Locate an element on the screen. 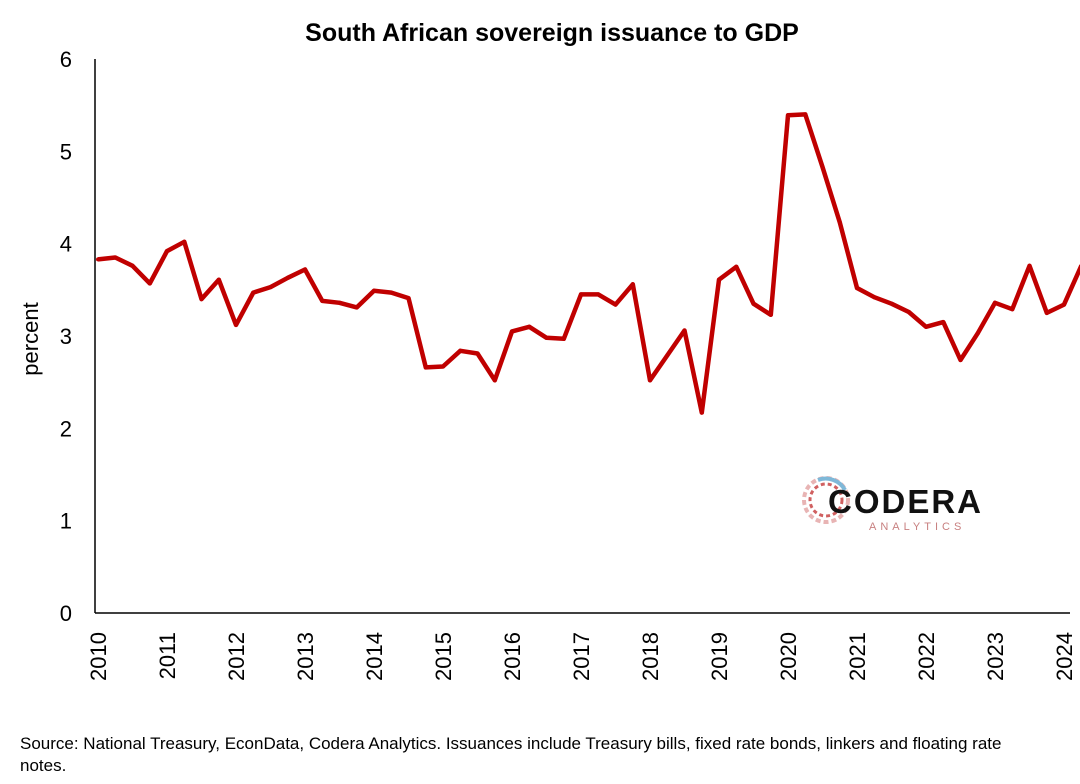  x-tick-label: 2022 is located at coordinates (926, 656).